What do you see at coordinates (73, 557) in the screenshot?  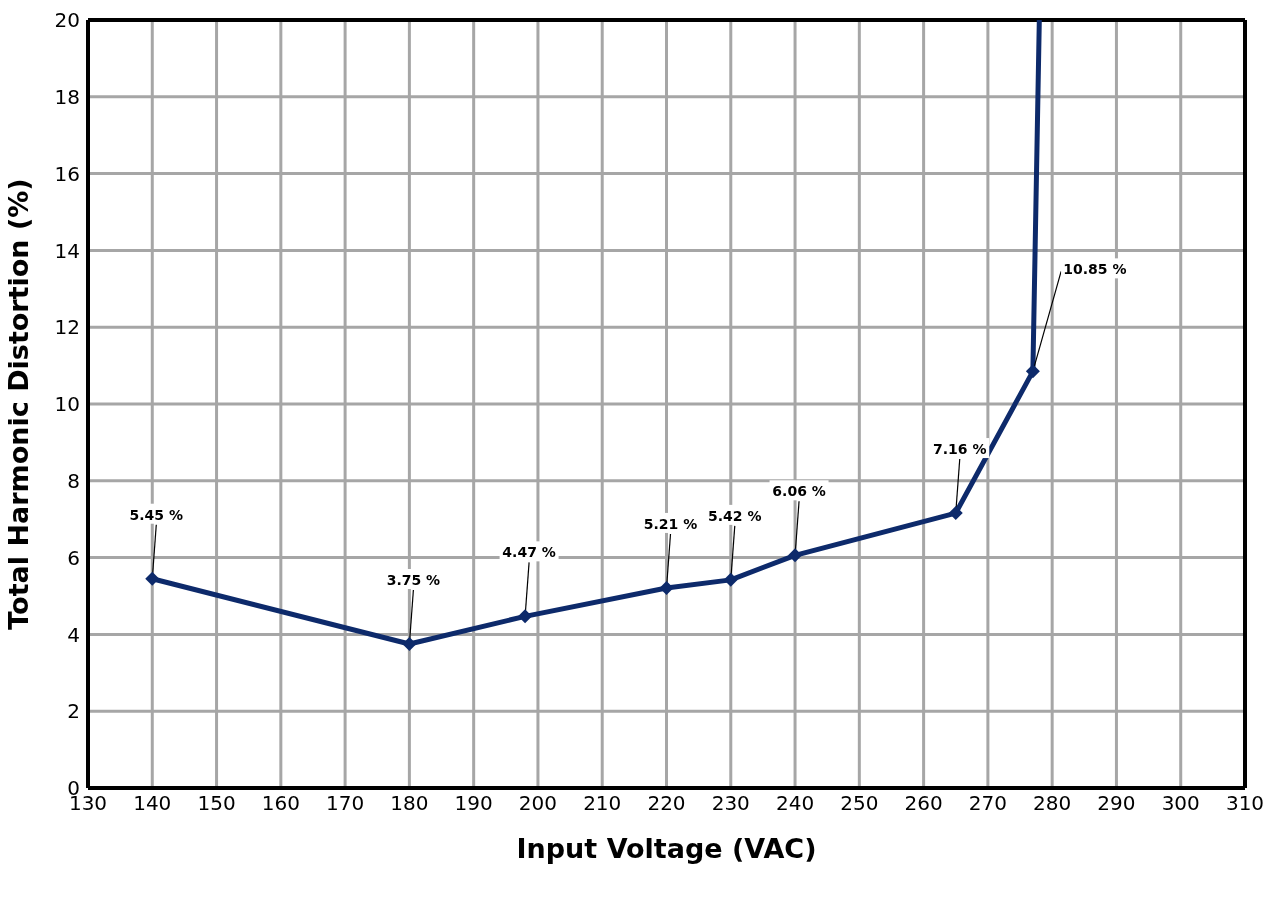 I see `y-tick-label: 6` at bounding box center [73, 557].